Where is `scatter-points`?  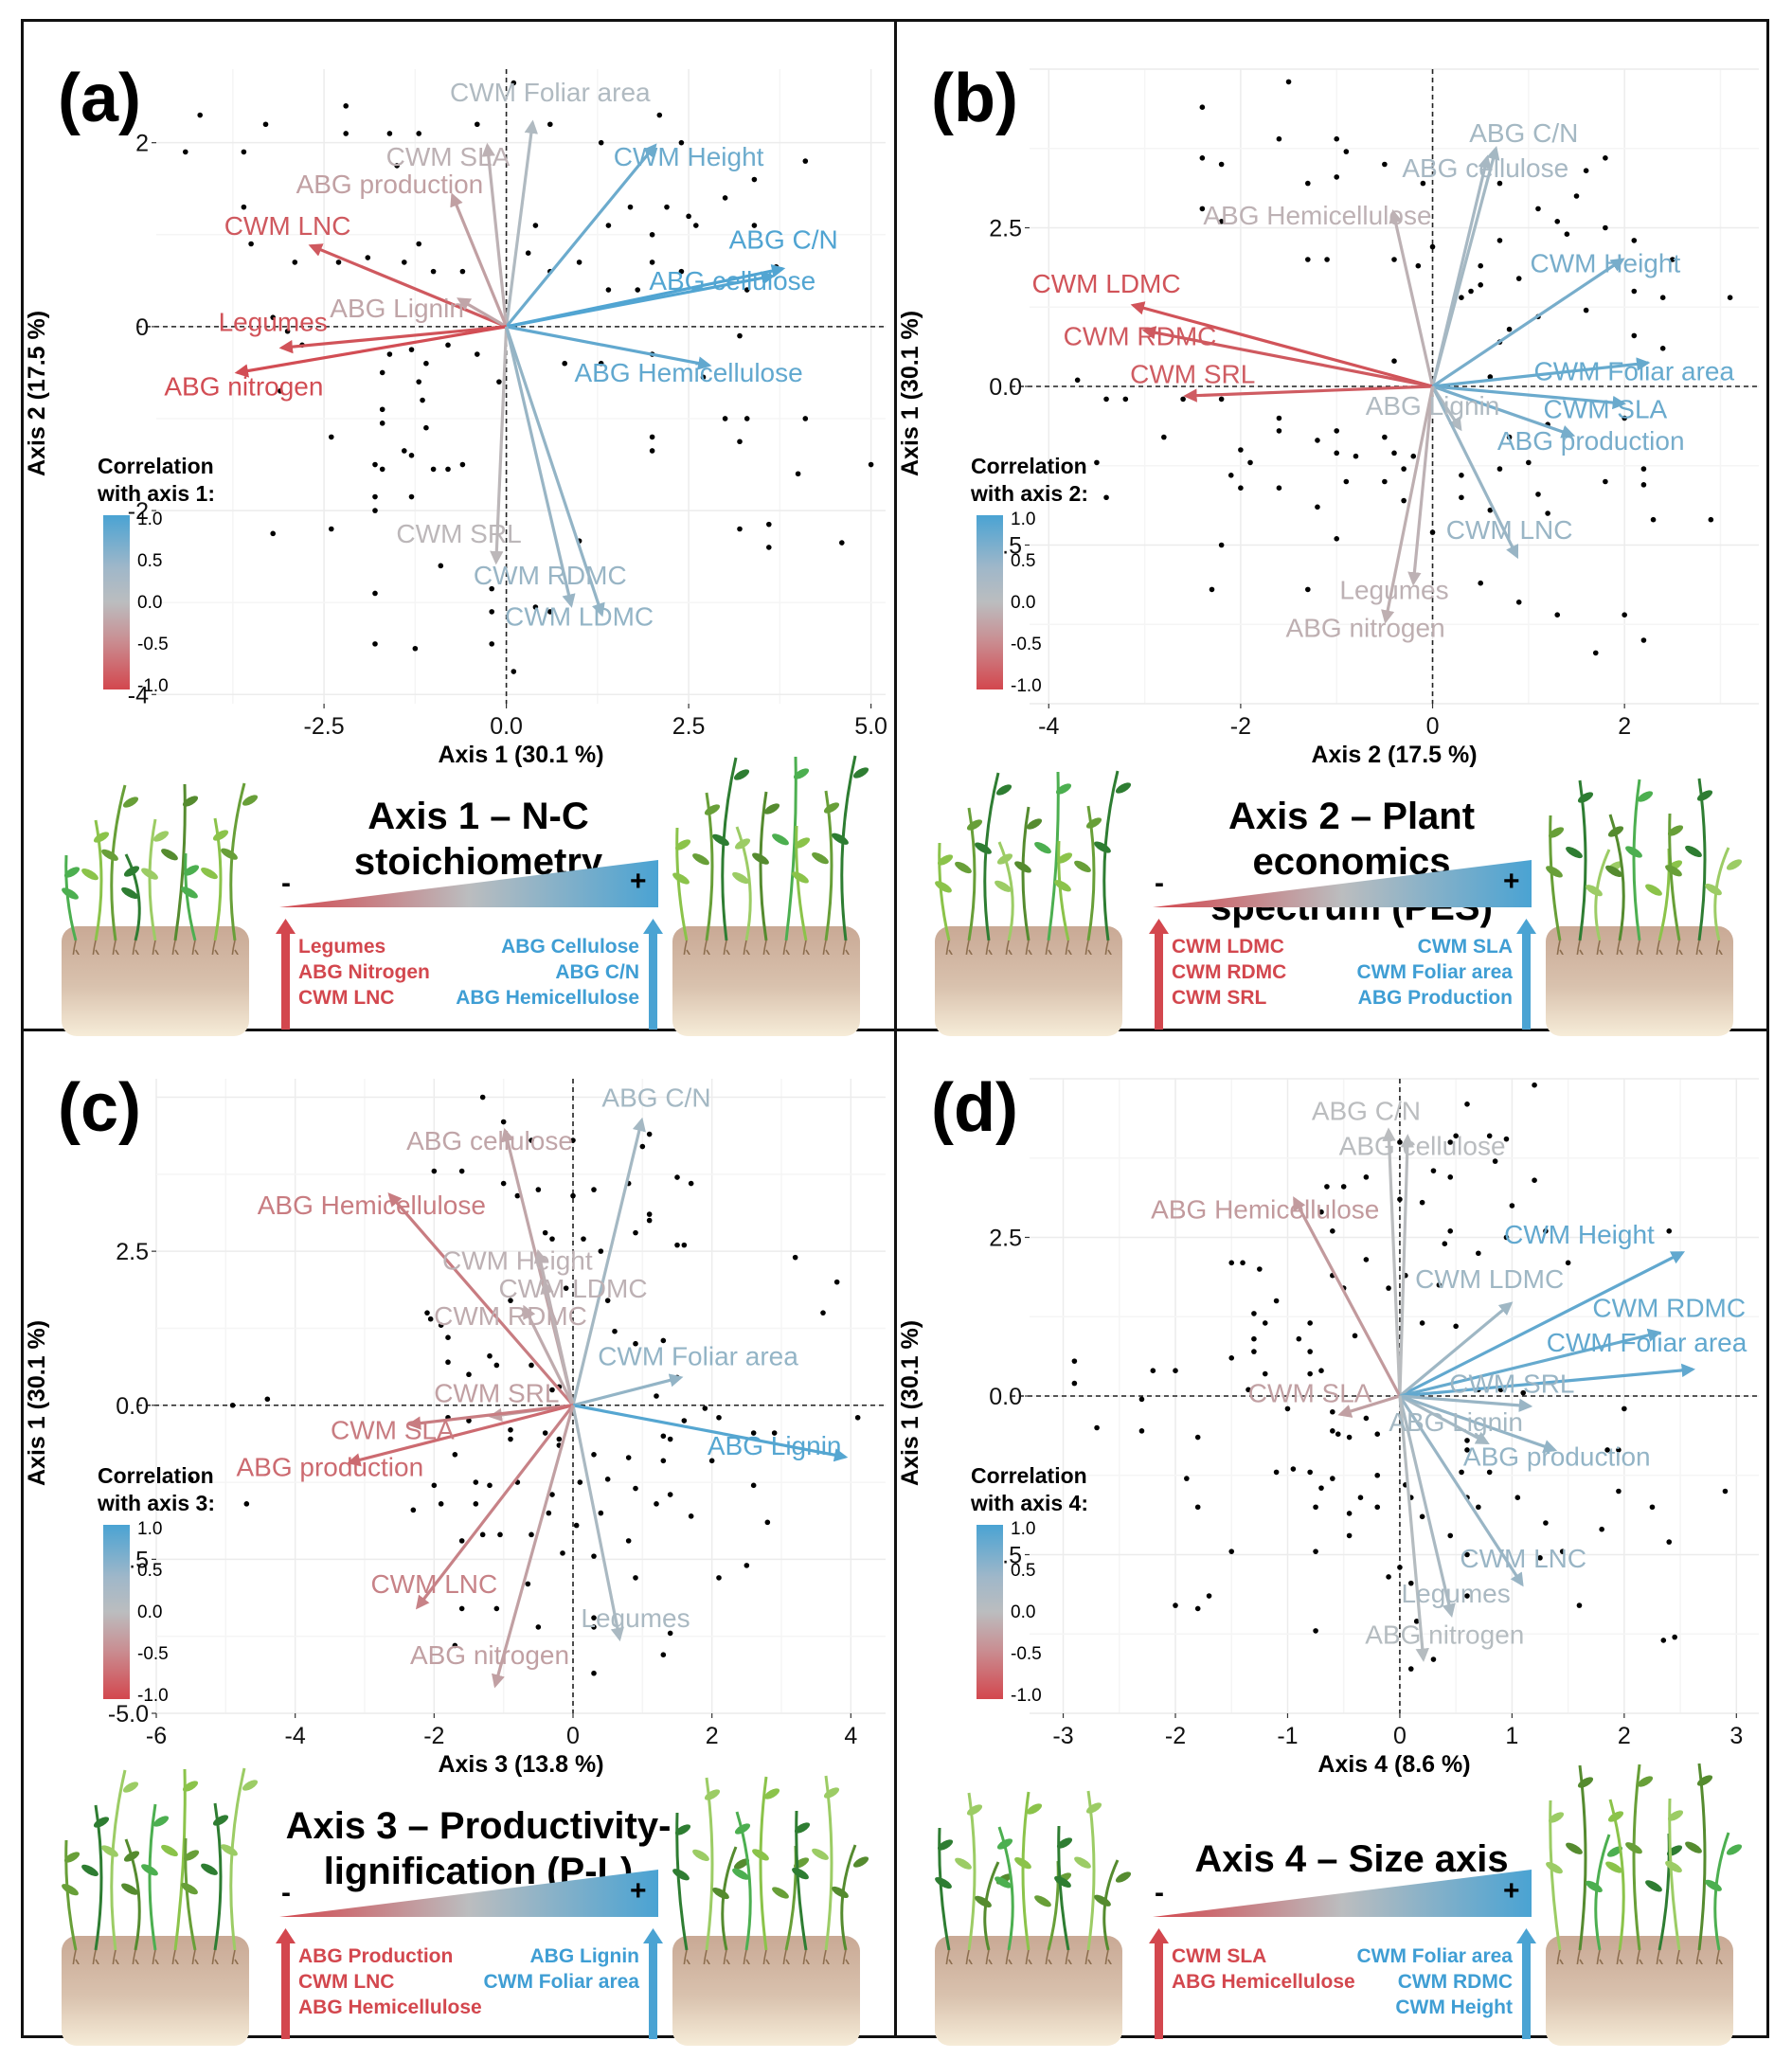
scatter-points is located at coordinates (524, 1385).